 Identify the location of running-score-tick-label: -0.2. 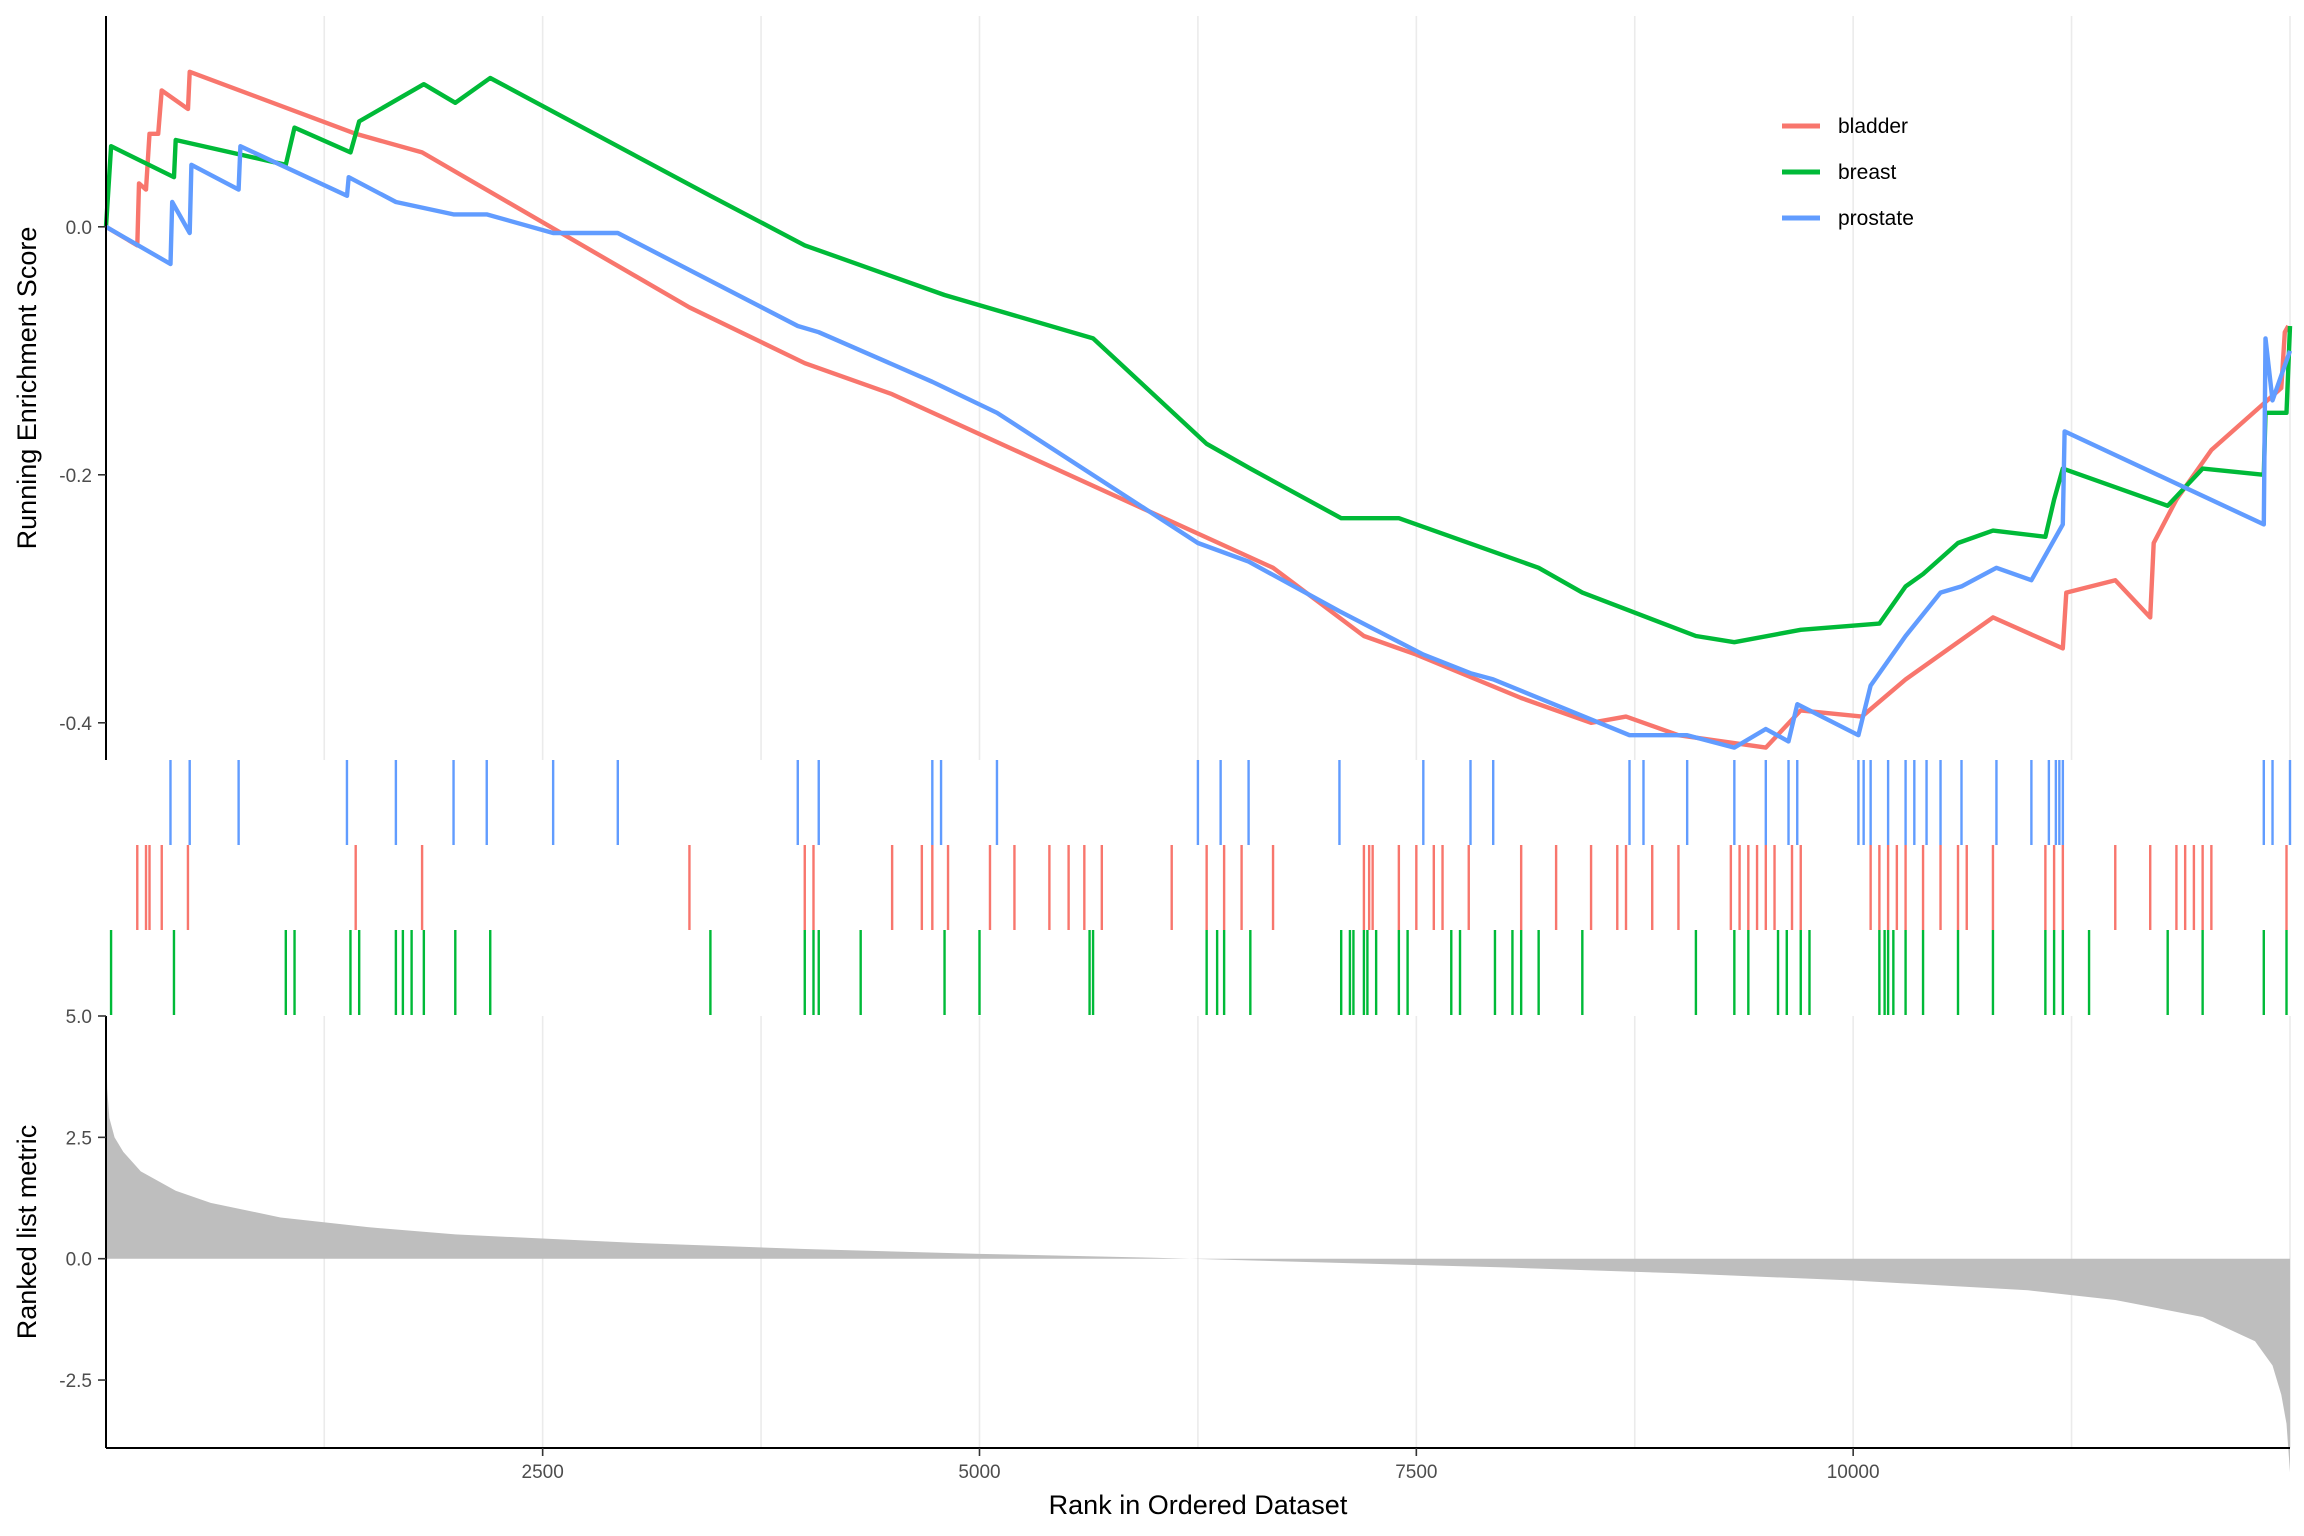
(75, 476).